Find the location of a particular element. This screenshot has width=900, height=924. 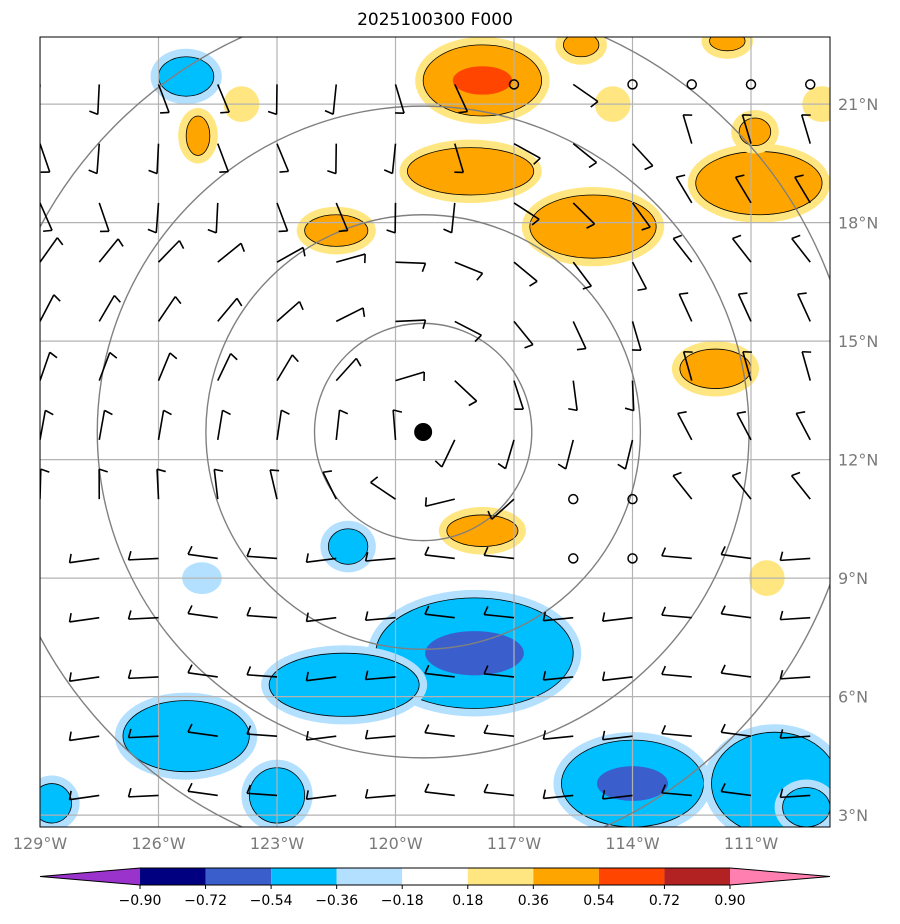

longitude-tick-label: 117°W is located at coordinates (514, 843).